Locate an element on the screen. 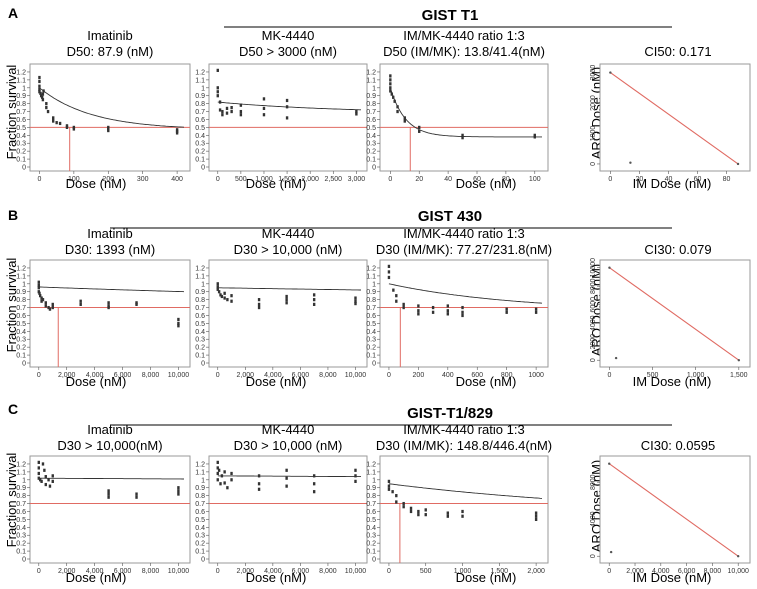 The image size is (757, 589). x-tick-label: 80 is located at coordinates (506, 179).